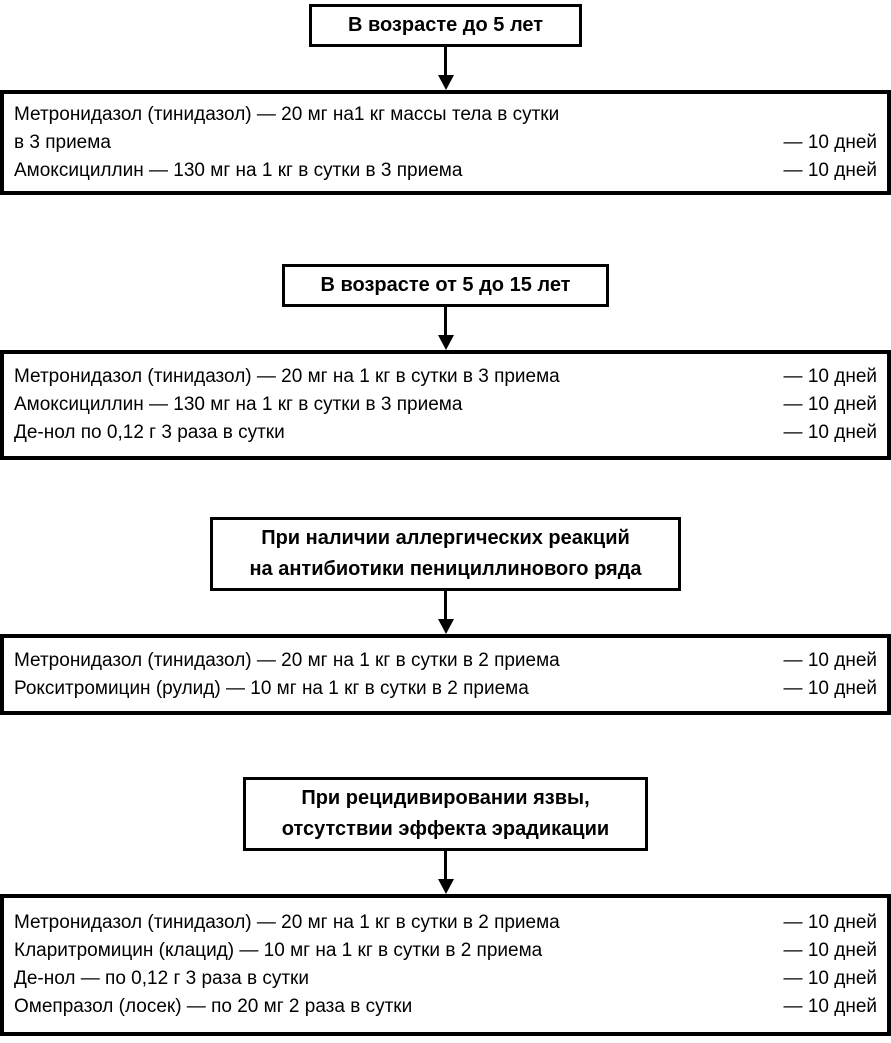 The width and height of the screenshot is (891, 1043). What do you see at coordinates (445, 829) in the screenshot?
I see `section-header-text: отсутствии эффекта эрадикации` at bounding box center [445, 829].